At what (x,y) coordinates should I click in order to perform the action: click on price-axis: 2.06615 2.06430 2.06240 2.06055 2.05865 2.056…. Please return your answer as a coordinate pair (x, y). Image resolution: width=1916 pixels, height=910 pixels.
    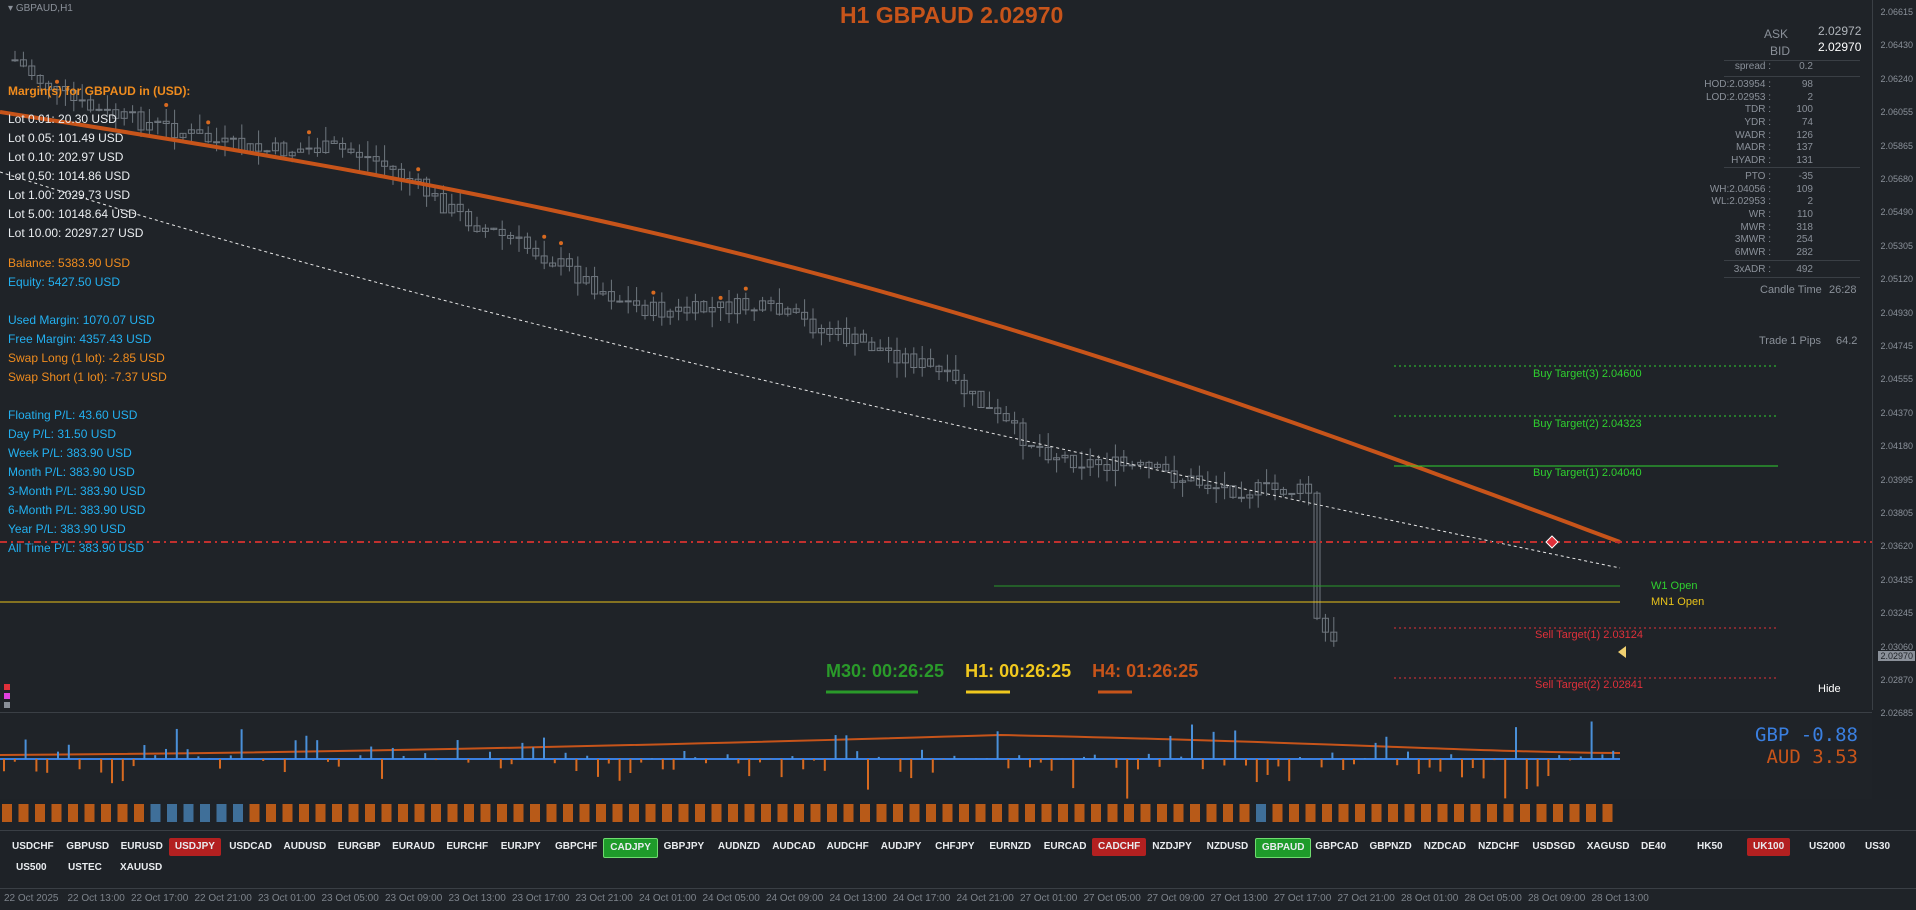
    Looking at the image, I should click on (1894, 359).